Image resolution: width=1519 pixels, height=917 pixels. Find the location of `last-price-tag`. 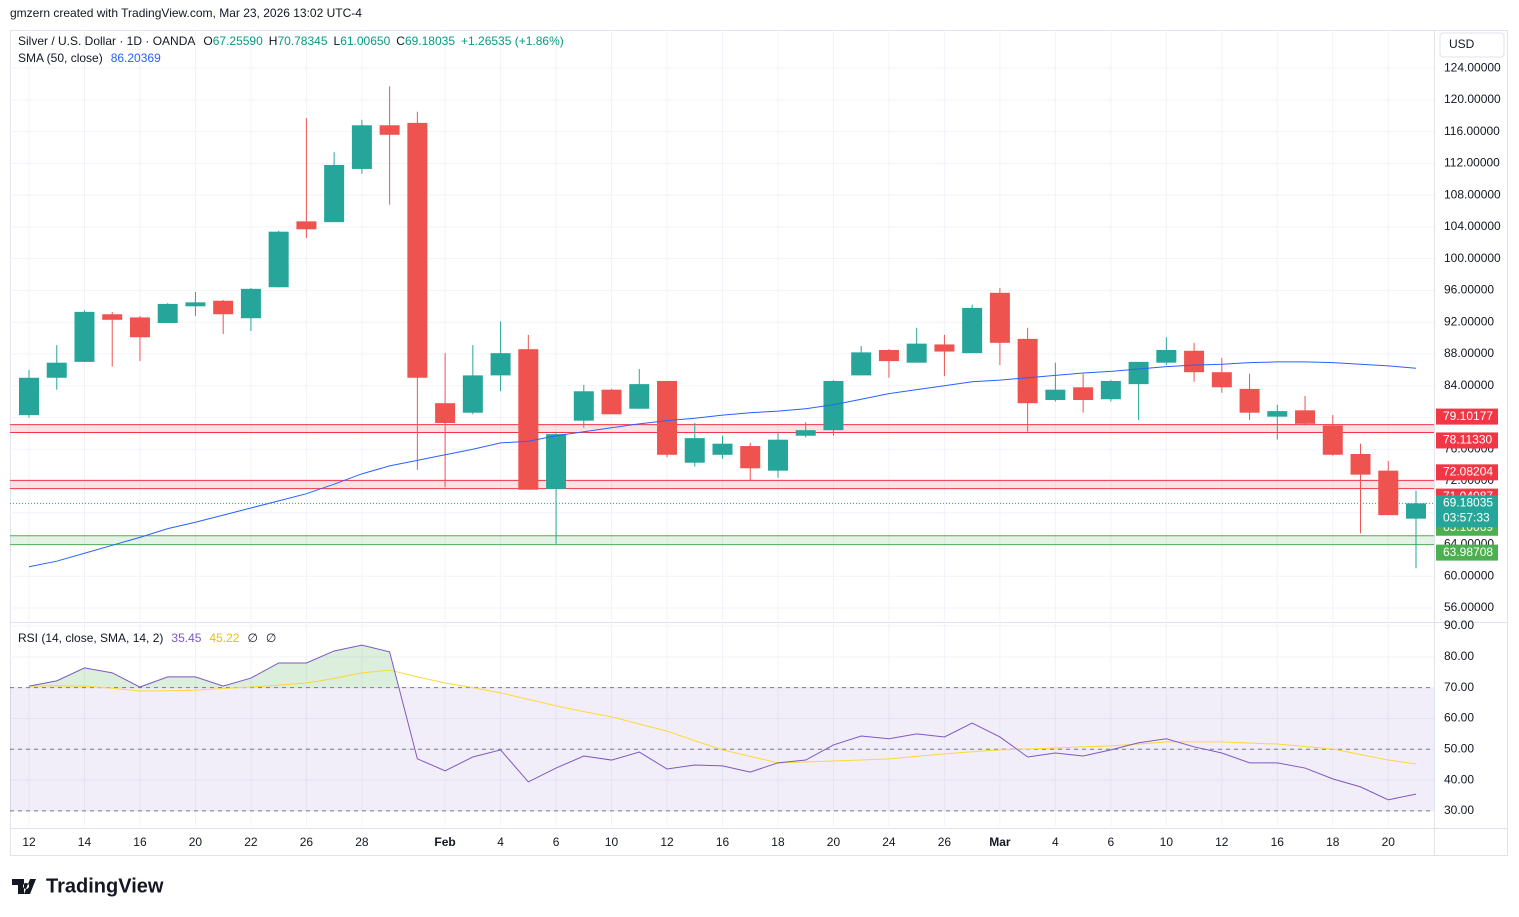

last-price-tag is located at coordinates (1467, 511).